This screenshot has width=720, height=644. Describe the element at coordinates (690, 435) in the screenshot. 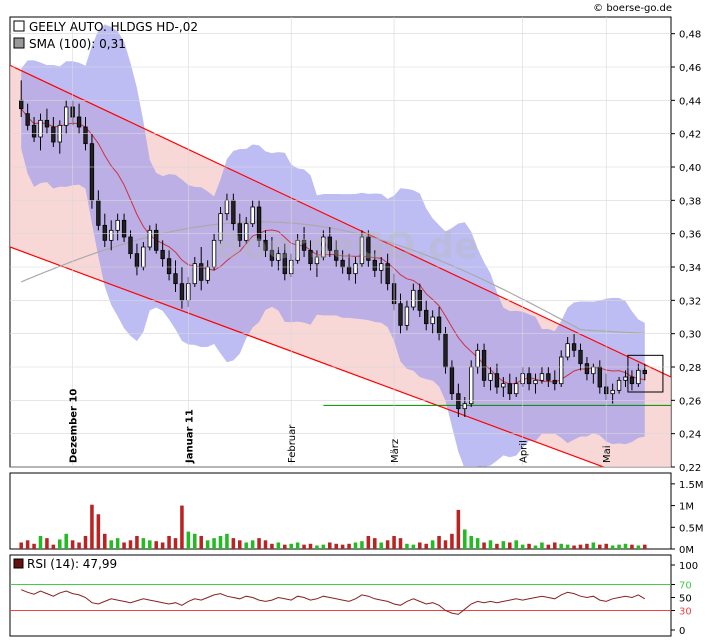

I see `price-tick-label: 0,24` at that location.